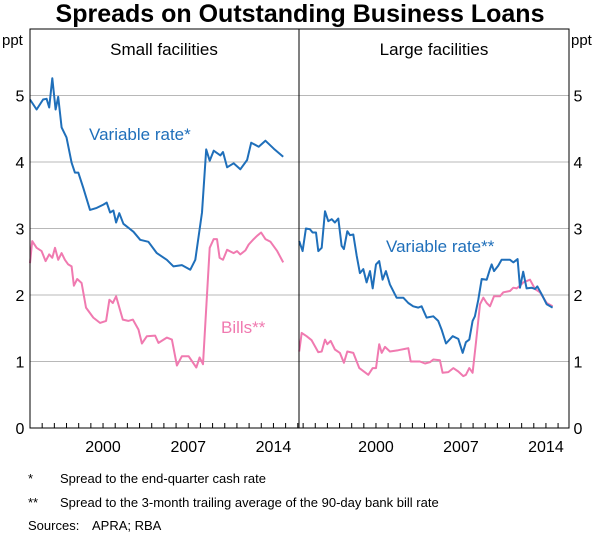 The height and width of the screenshot is (536, 600). Describe the element at coordinates (20, 97) in the screenshot. I see `y-tick-label-left: 5` at that location.